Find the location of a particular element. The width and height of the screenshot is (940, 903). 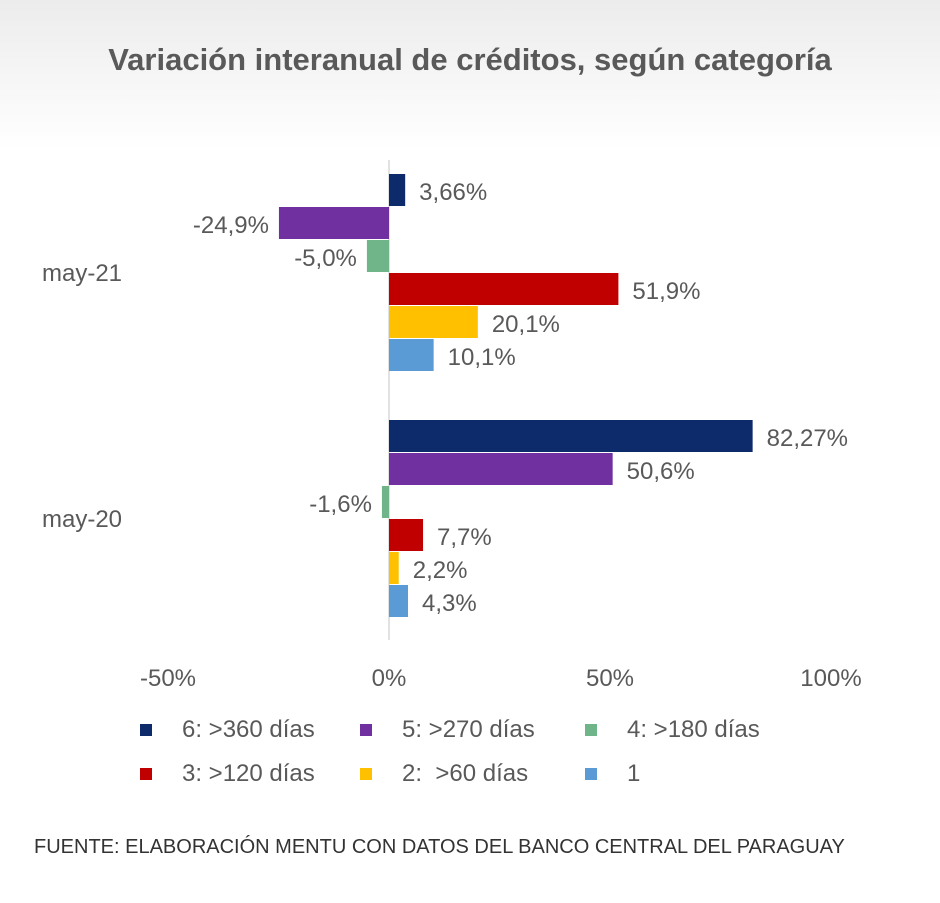

legend-label: 4: >180 días is located at coordinates (693, 729).